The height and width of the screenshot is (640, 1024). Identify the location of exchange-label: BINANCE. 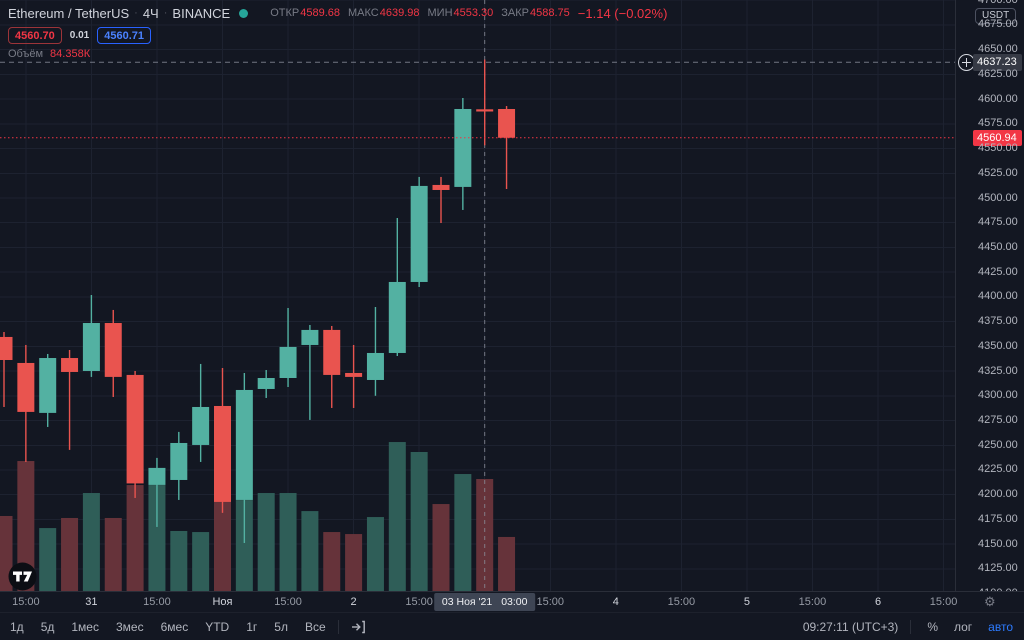
(201, 13).